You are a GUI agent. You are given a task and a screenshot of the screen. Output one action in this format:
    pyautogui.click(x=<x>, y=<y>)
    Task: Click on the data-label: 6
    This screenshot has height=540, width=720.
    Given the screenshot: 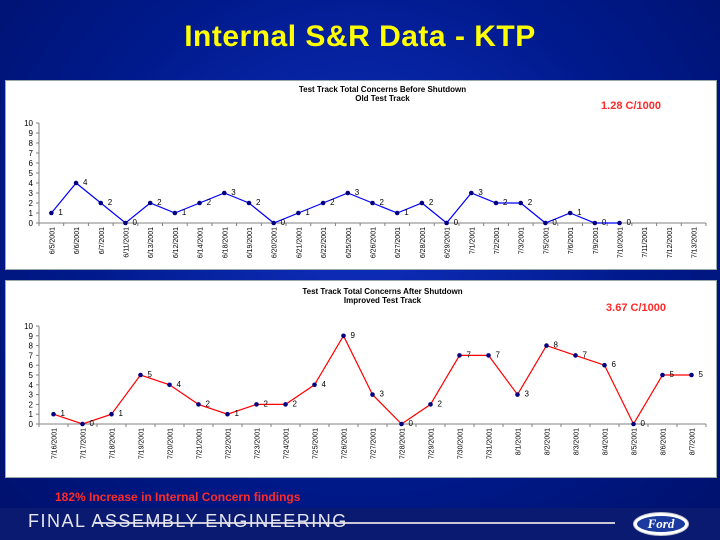 What is the action you would take?
    pyautogui.click(x=614, y=364)
    